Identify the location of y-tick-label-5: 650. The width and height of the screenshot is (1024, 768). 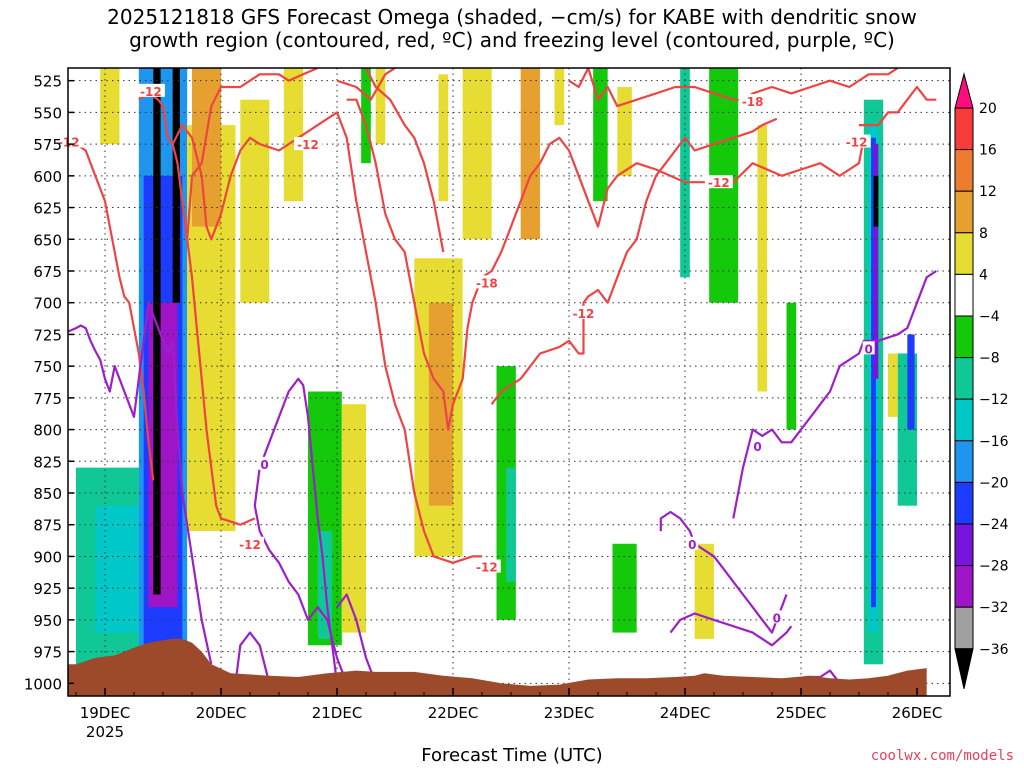
(47, 240).